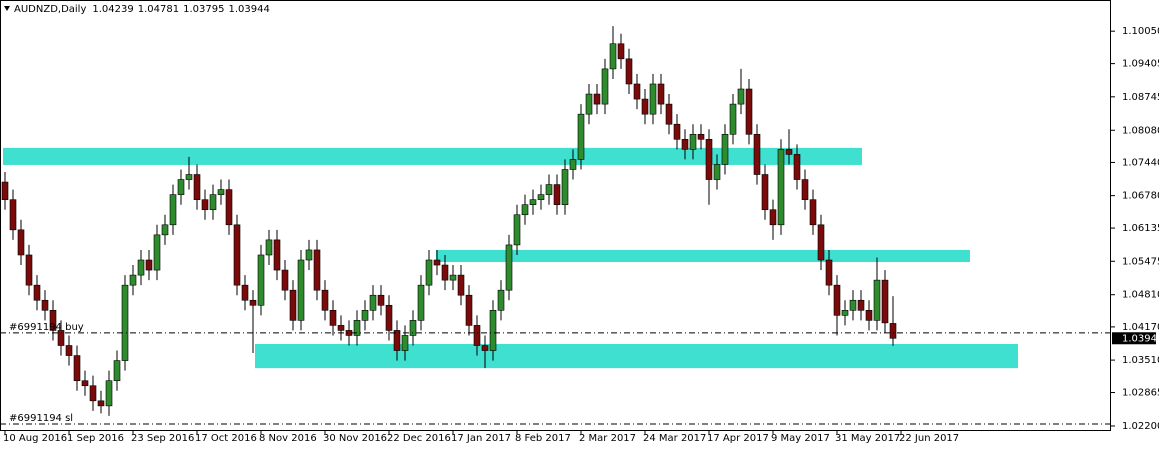 This screenshot has height=450, width=1159. I want to click on x-tick-label: 31 May 2017, so click(867, 438).